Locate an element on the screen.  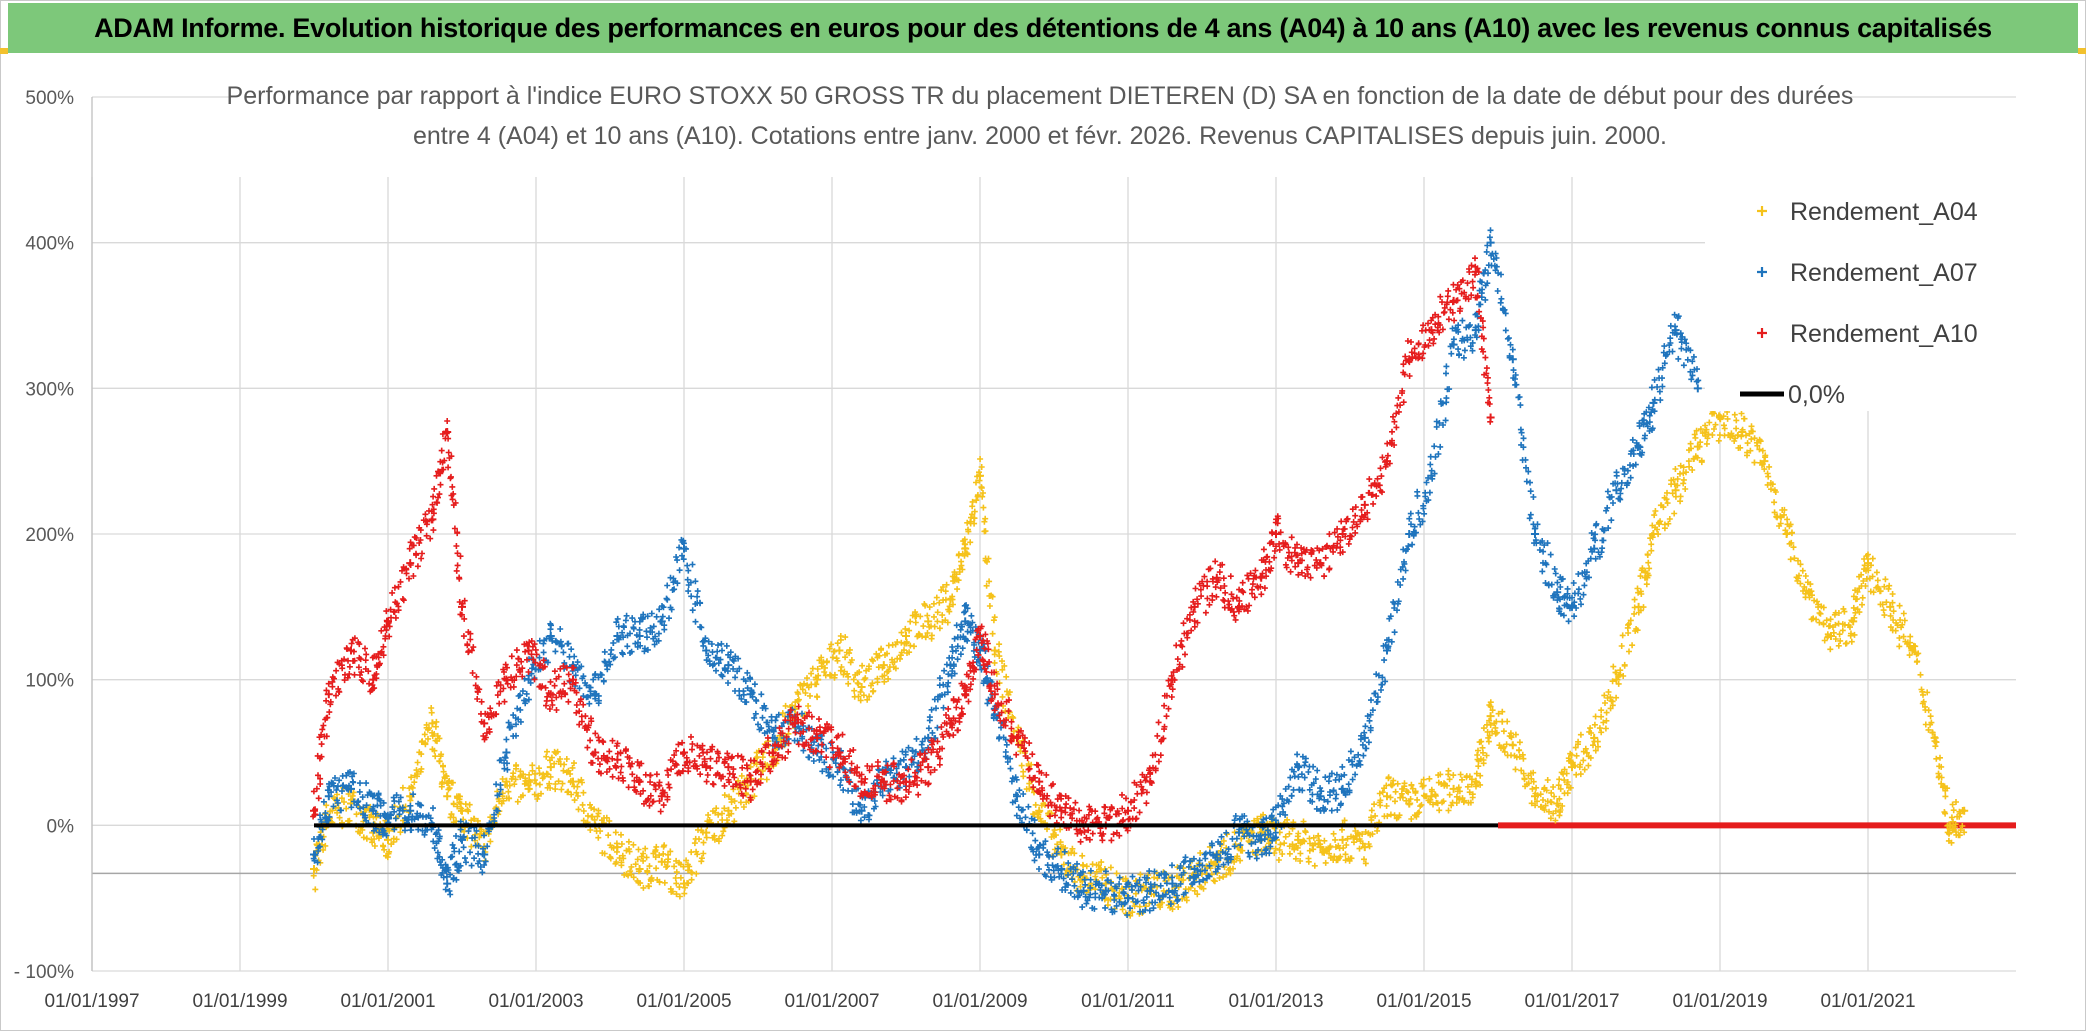
x-tick-label: 01/01/2013 is located at coordinates (1275, 1001).